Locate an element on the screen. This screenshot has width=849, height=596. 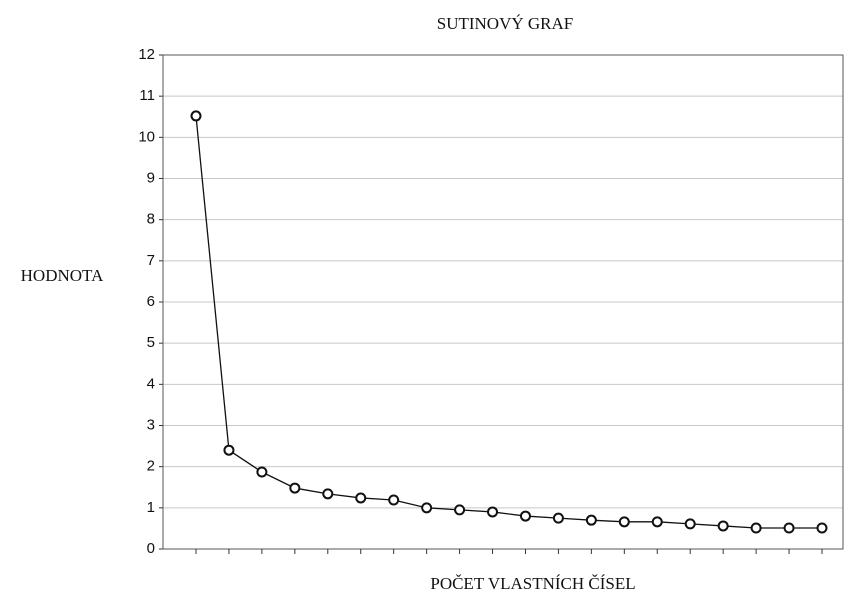
y-tick-label: 0 is located at coordinates (151, 548).